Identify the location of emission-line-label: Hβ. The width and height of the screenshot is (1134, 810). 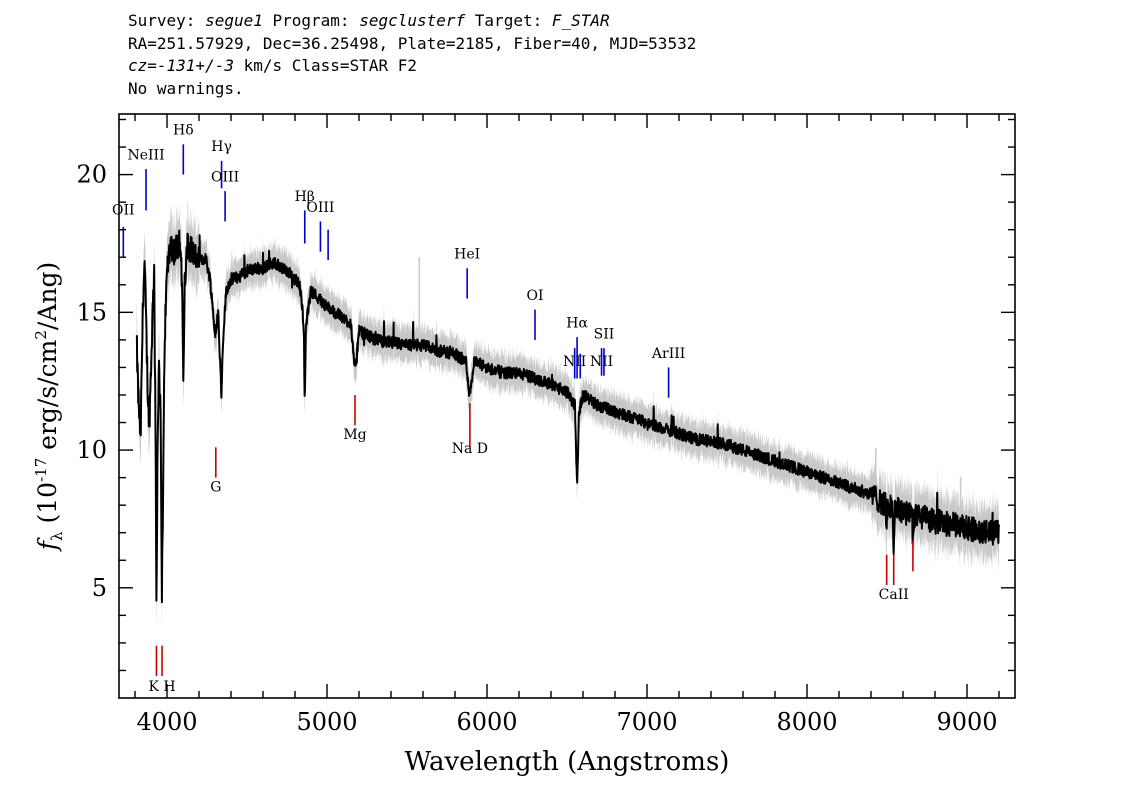
(305, 197).